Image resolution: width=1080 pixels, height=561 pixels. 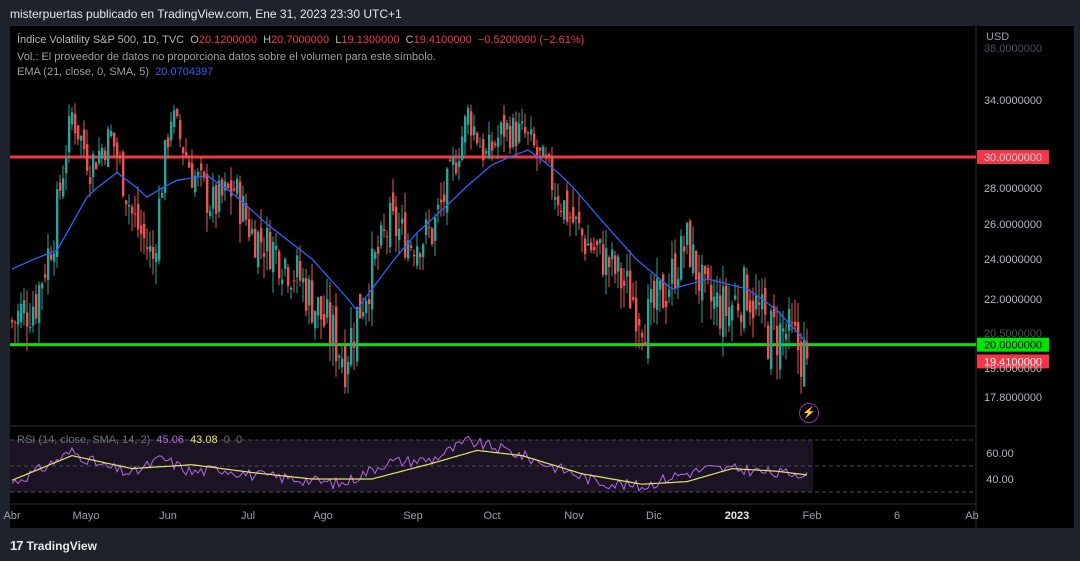 I want to click on currency-label: USD, so click(x=998, y=37).